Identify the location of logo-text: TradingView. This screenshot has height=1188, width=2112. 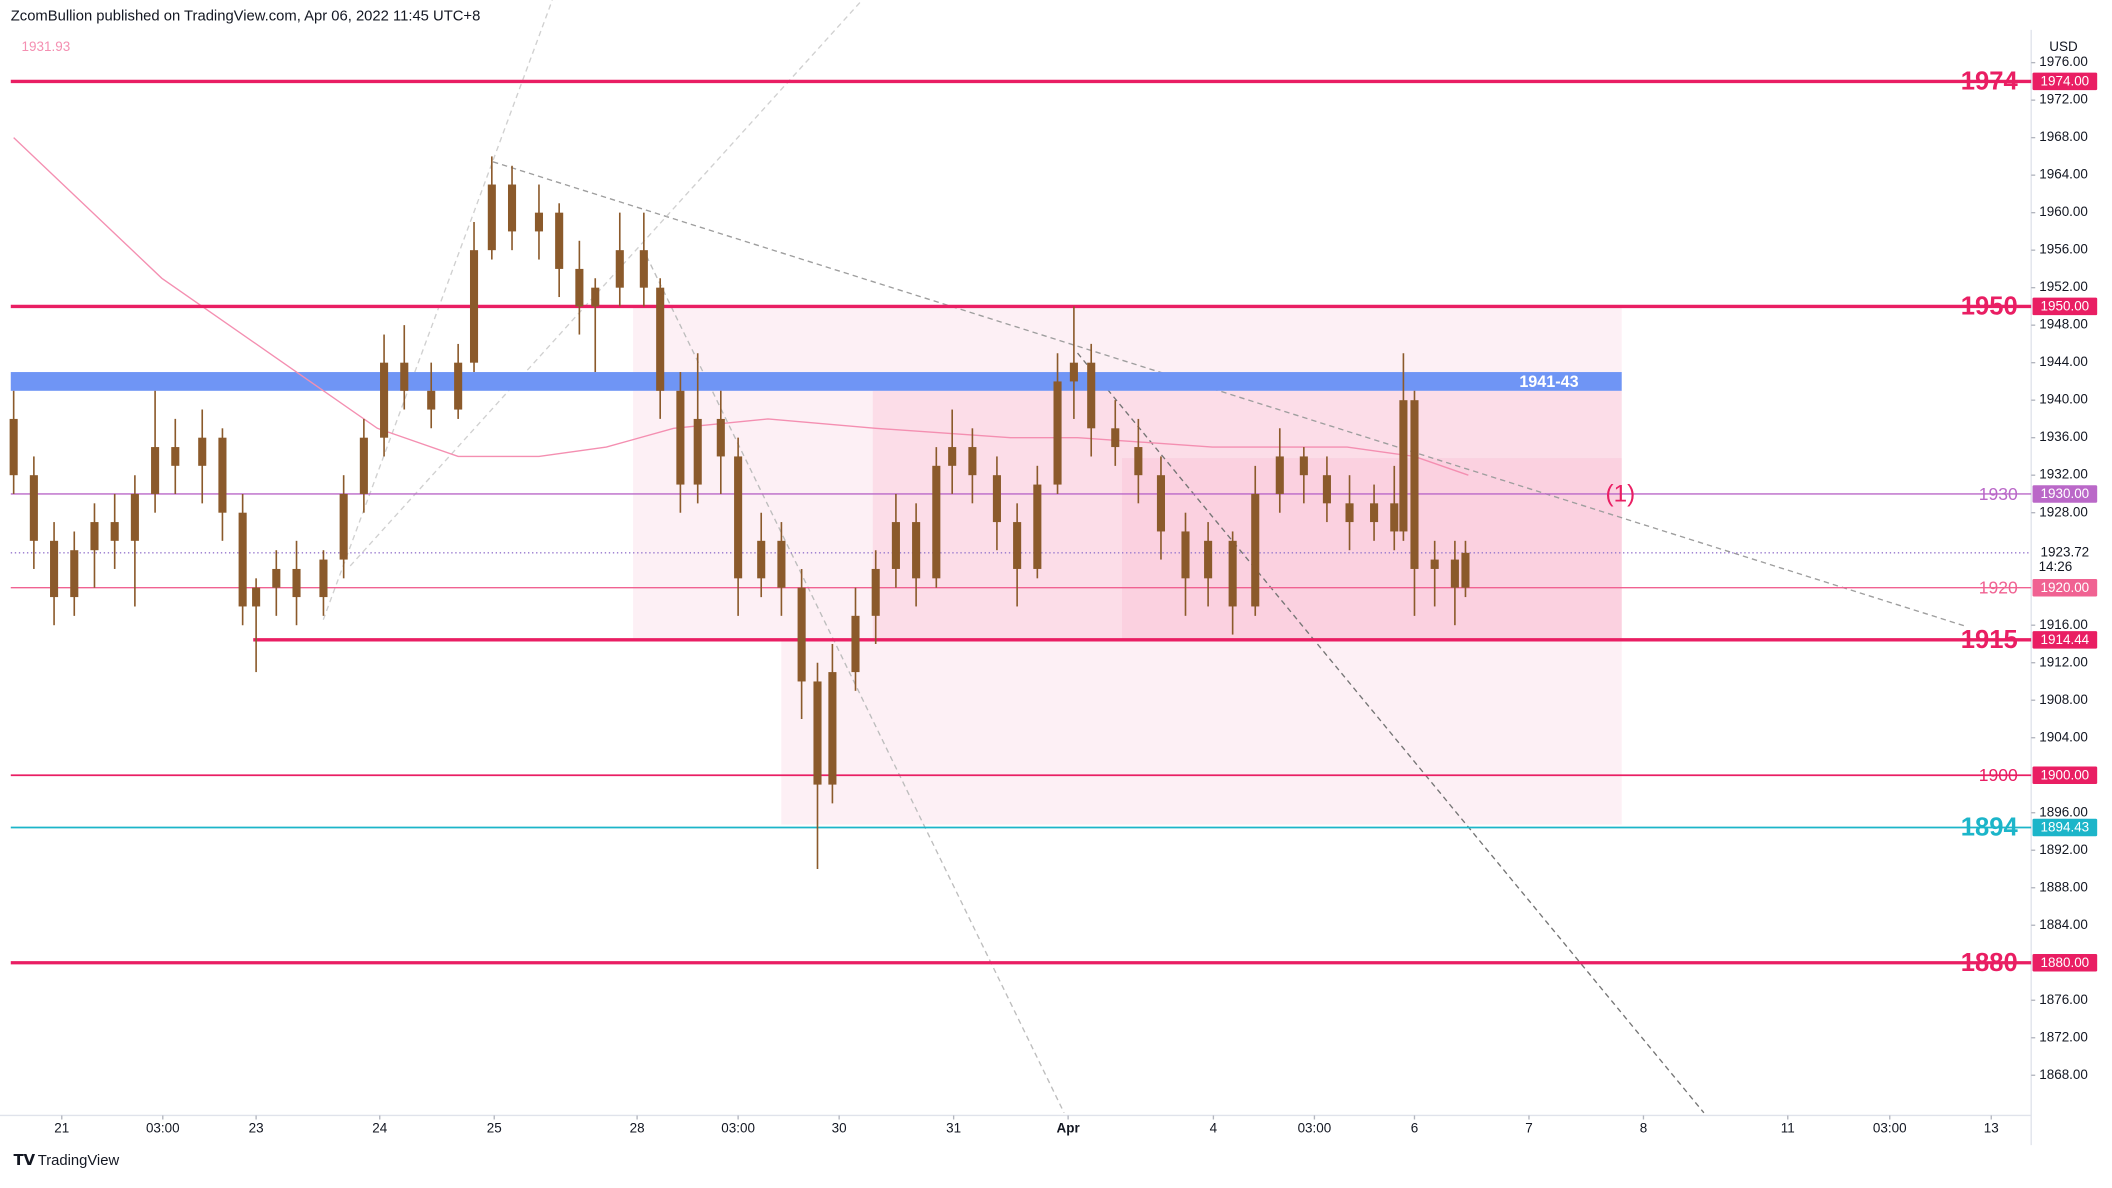
(79, 1161).